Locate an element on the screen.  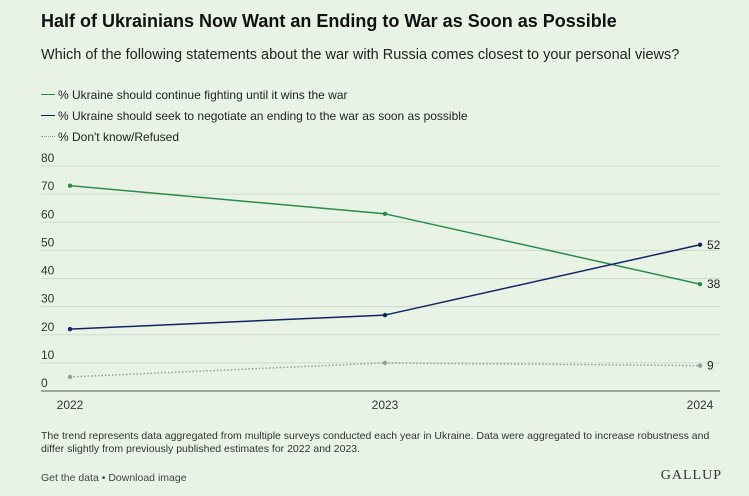
end-data-label: 52 is located at coordinates (714, 245).